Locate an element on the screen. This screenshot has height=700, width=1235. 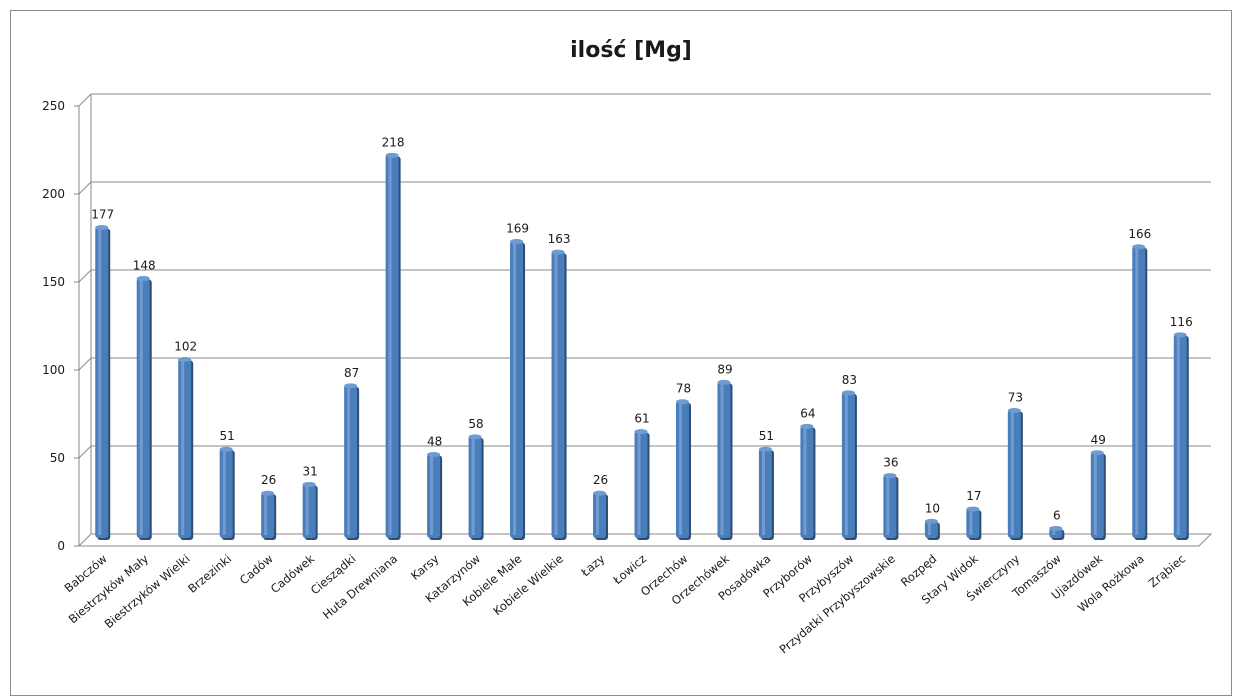
y-tick-label: 200 is located at coordinates (53, 194).